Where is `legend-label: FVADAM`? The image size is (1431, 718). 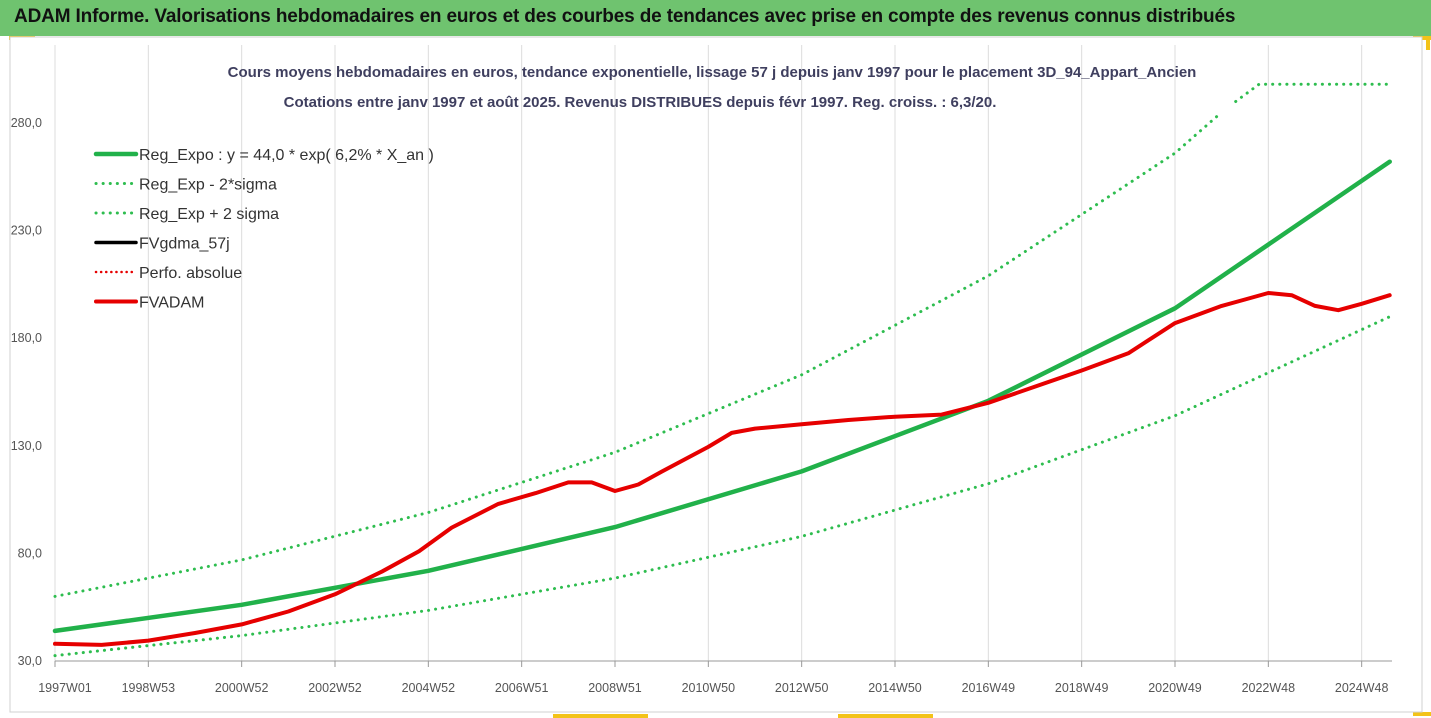
legend-label: FVADAM is located at coordinates (171, 303).